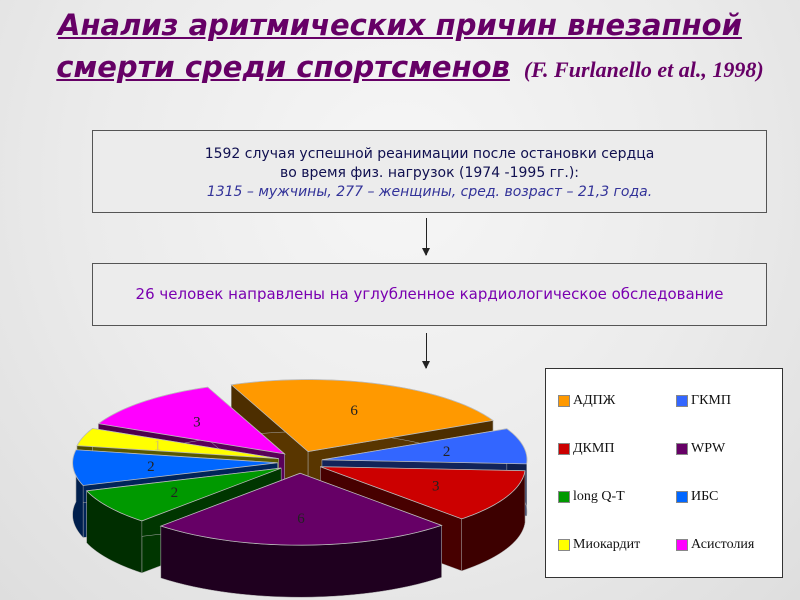  I want to click on legend-item: long Q-T, so click(617, 497).